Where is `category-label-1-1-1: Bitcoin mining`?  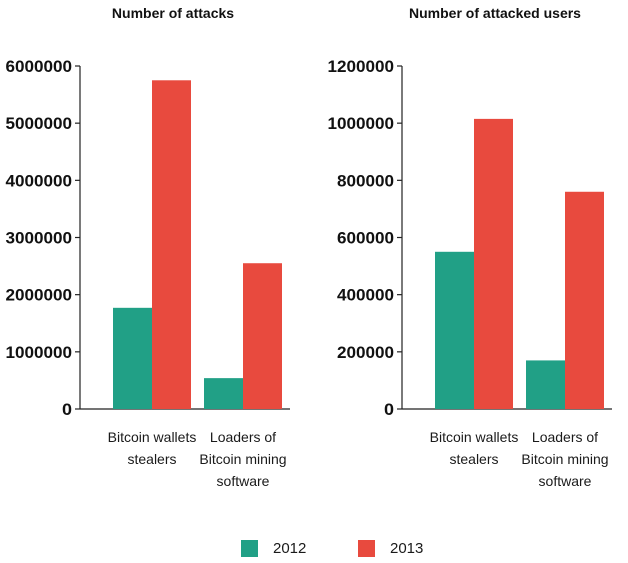
category-label-1-1-1: Bitcoin mining is located at coordinates (564, 459).